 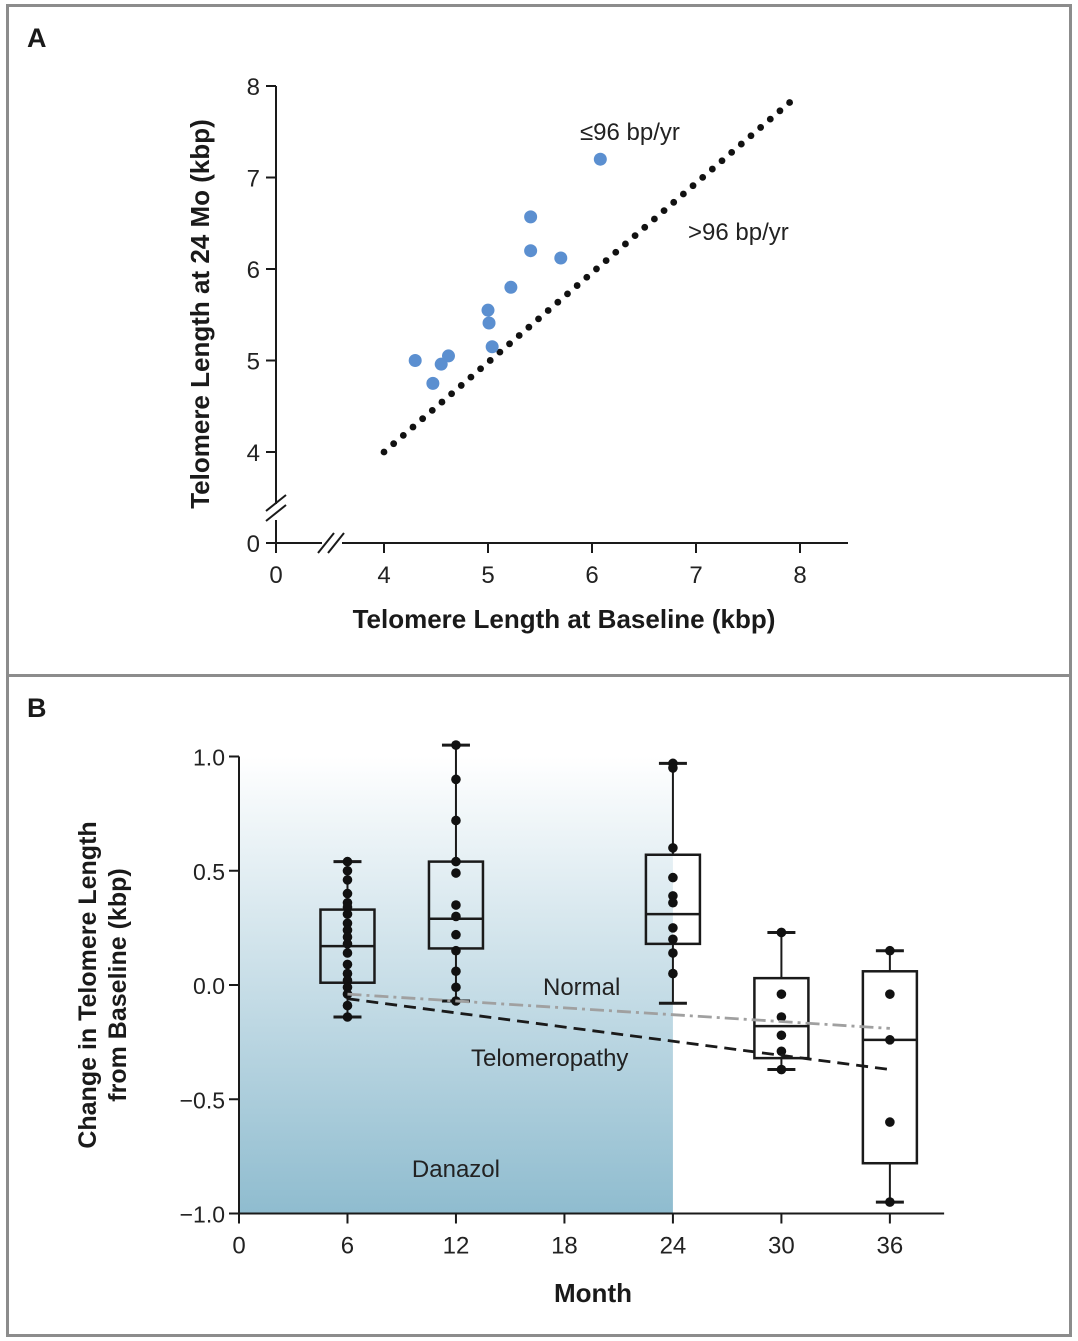 I want to click on x-tick-label: 8, so click(x=799, y=575).